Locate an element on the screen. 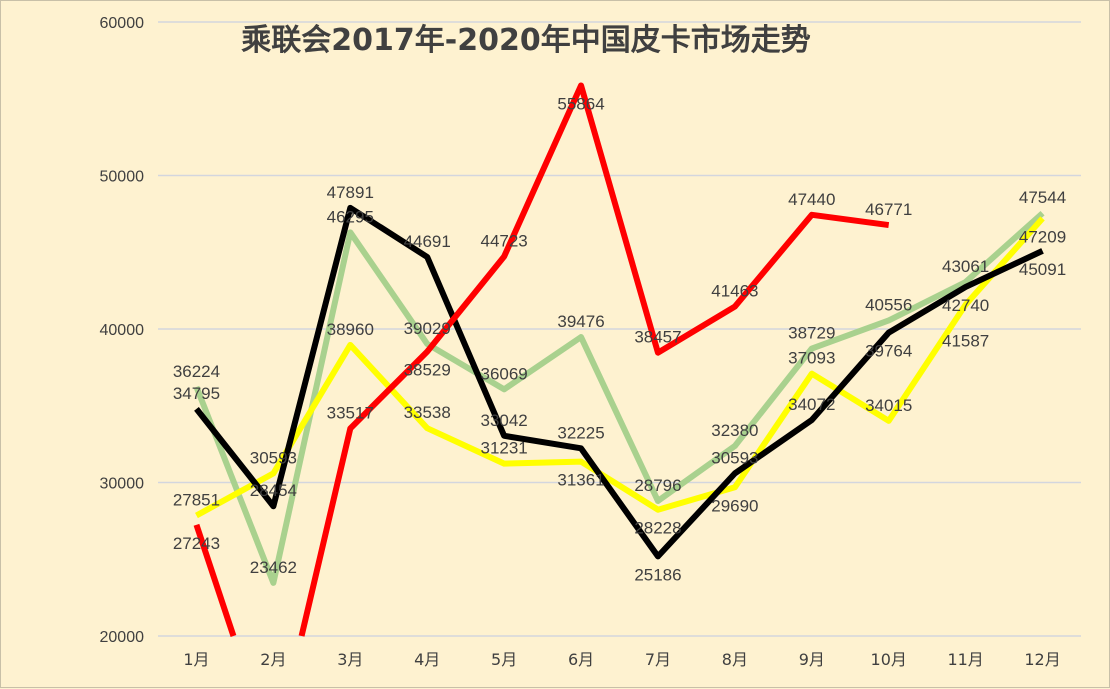 The image size is (1110, 689). data-label: 34072 is located at coordinates (811, 404).